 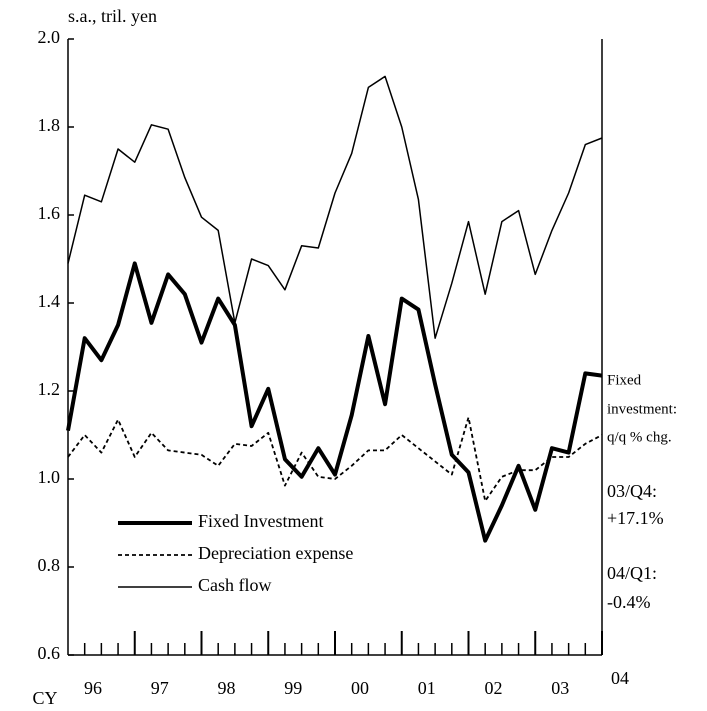 What do you see at coordinates (632, 573) in the screenshot?
I see `annotation: 04/Q1:` at bounding box center [632, 573].